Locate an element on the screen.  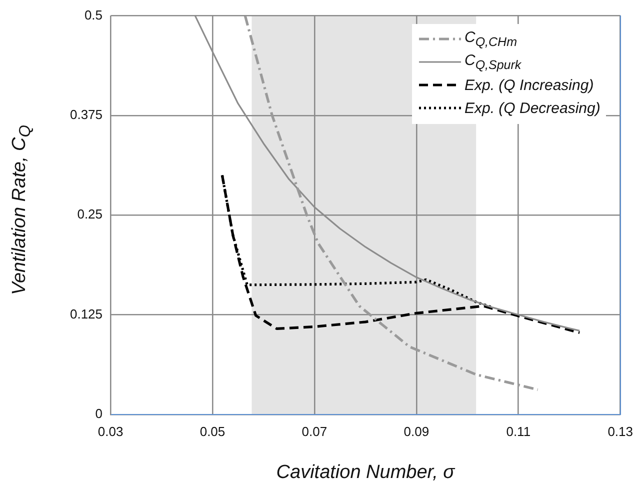
x-tick-label: 0.11 is located at coordinates (518, 431).